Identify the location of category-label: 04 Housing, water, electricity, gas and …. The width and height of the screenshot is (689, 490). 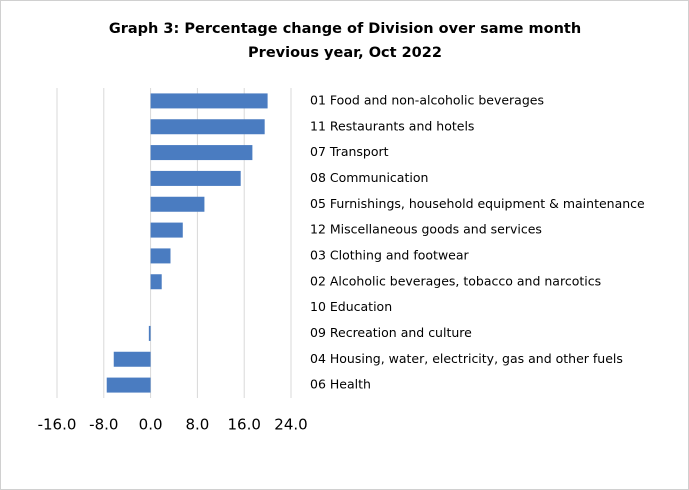
(466, 358).